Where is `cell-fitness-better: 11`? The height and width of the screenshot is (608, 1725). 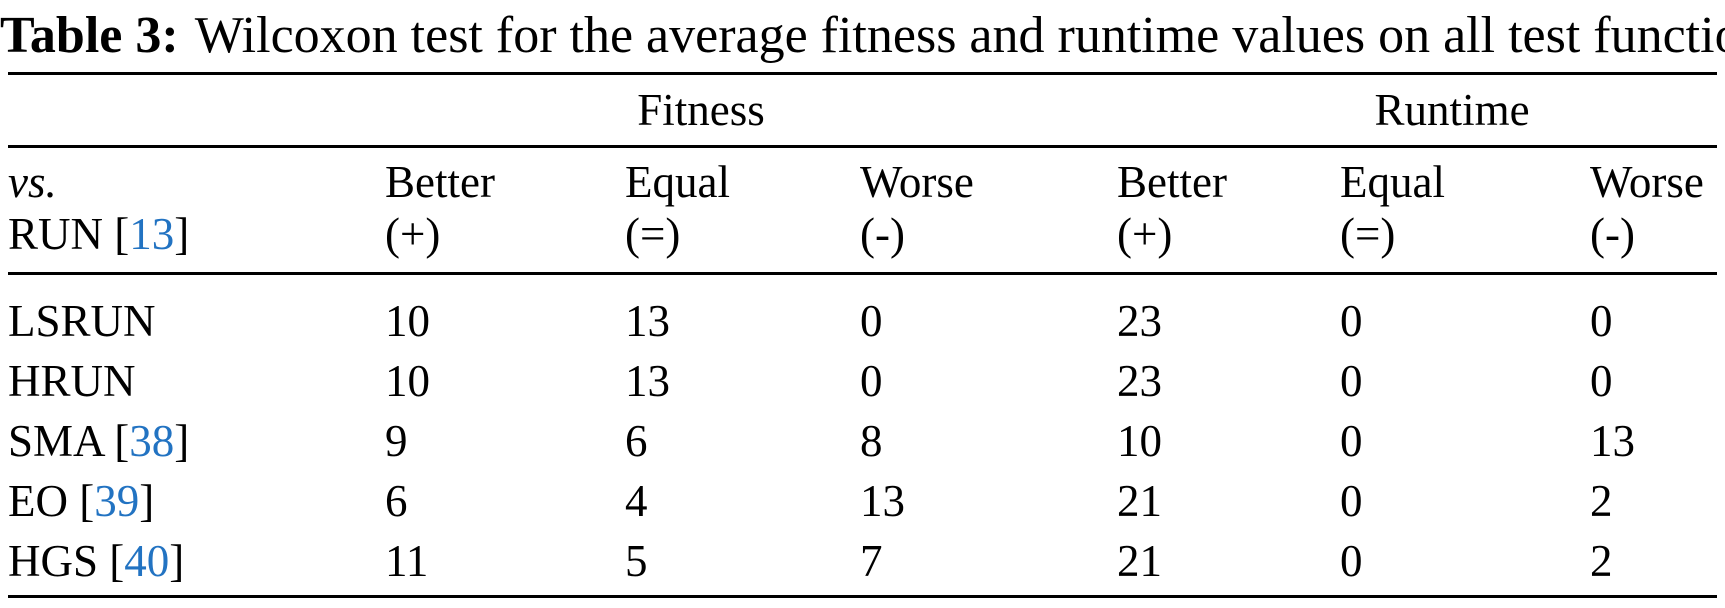
cell-fitness-better: 11 is located at coordinates (407, 561).